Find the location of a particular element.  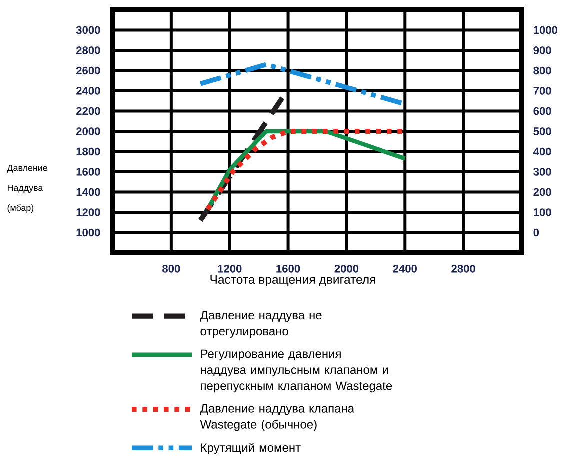

y-tick-label: 3000 is located at coordinates (88, 30).